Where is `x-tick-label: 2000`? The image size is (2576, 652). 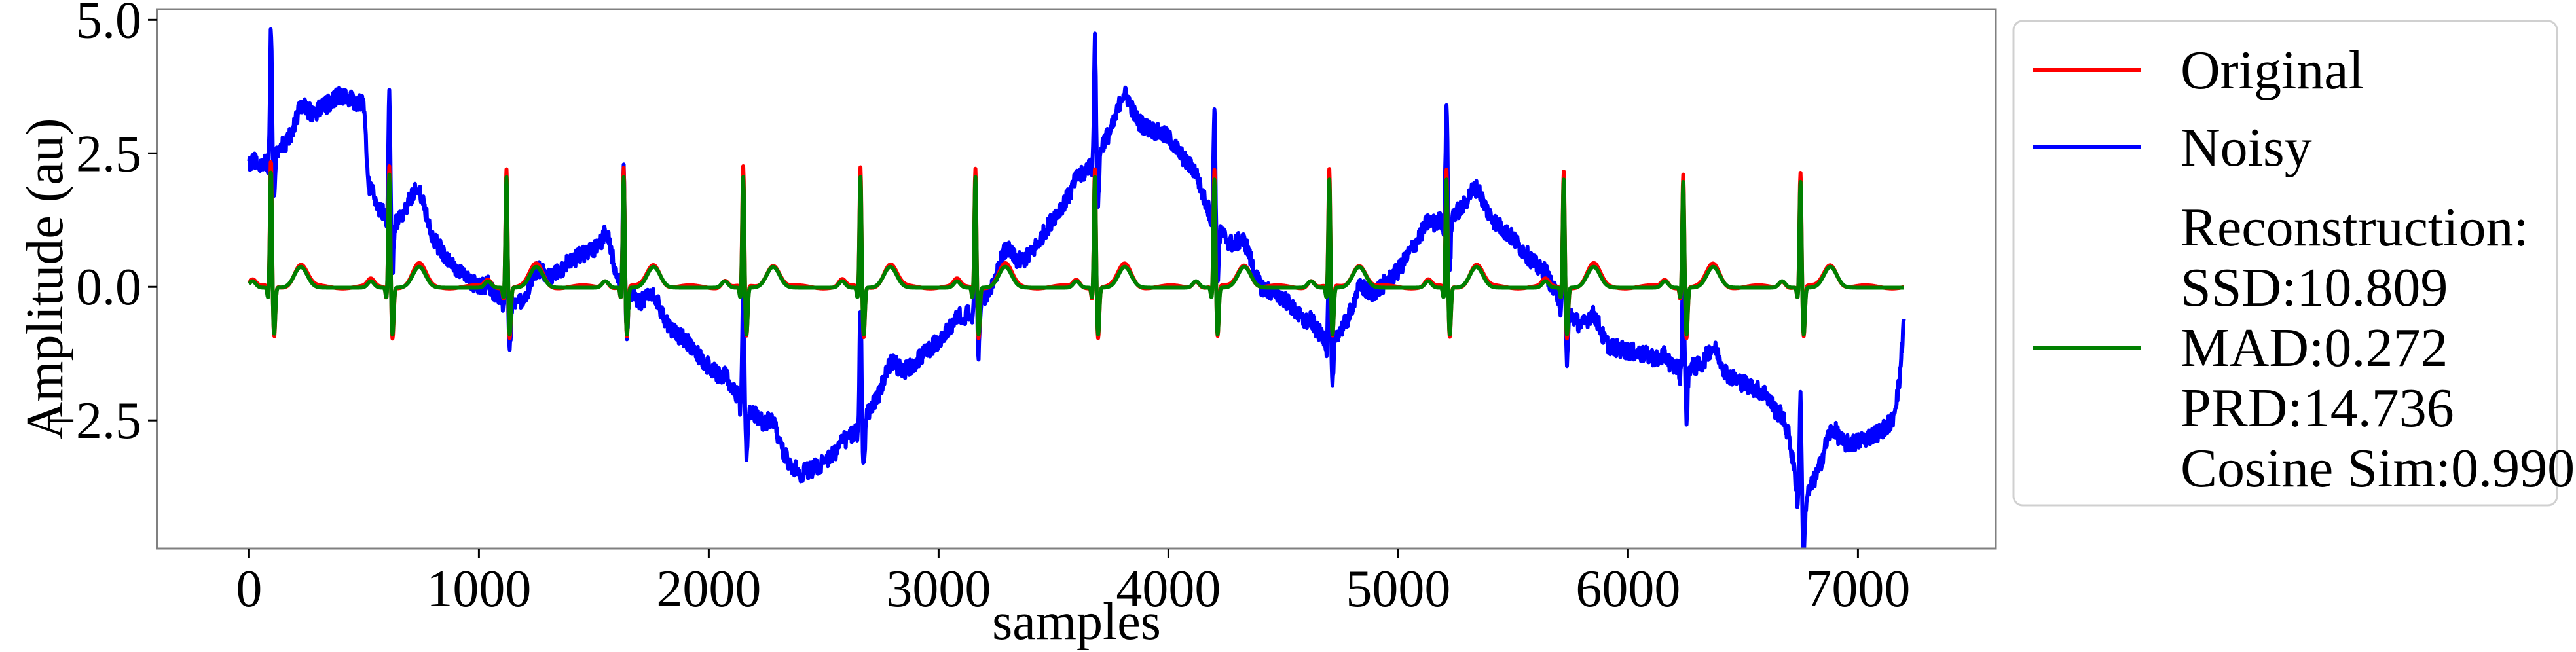 x-tick-label: 2000 is located at coordinates (708, 589).